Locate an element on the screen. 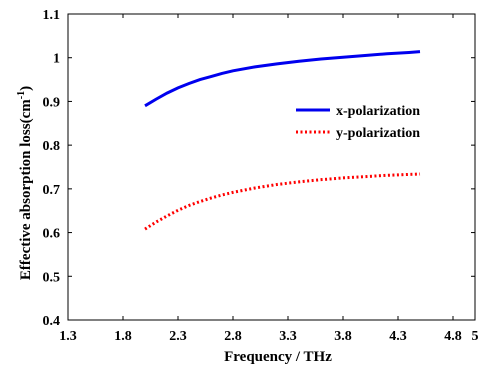 This screenshot has width=483, height=366. x-tick-label: 3.8 is located at coordinates (343, 336).